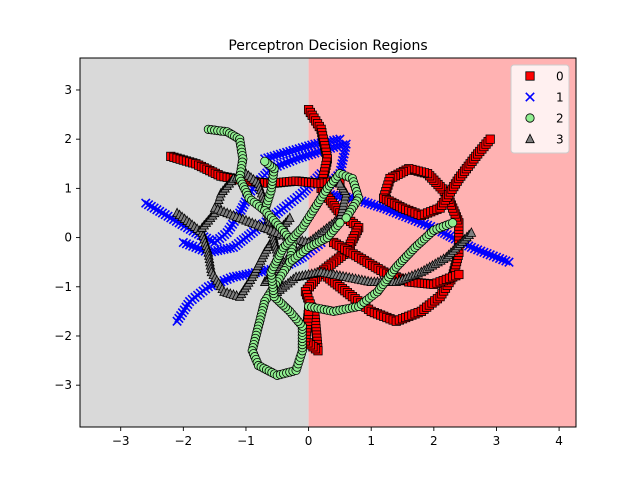 The image size is (640, 480). What do you see at coordinates (434, 441) in the screenshot?
I see `x-tick-label: 2` at bounding box center [434, 441].